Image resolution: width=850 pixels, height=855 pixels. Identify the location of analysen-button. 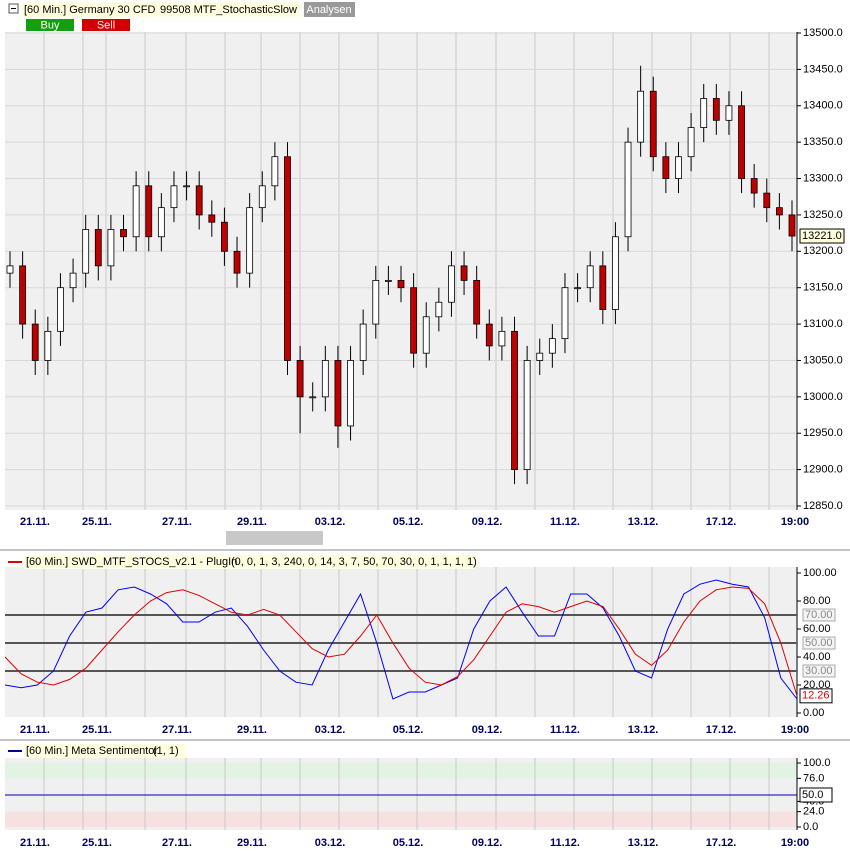
(329, 9).